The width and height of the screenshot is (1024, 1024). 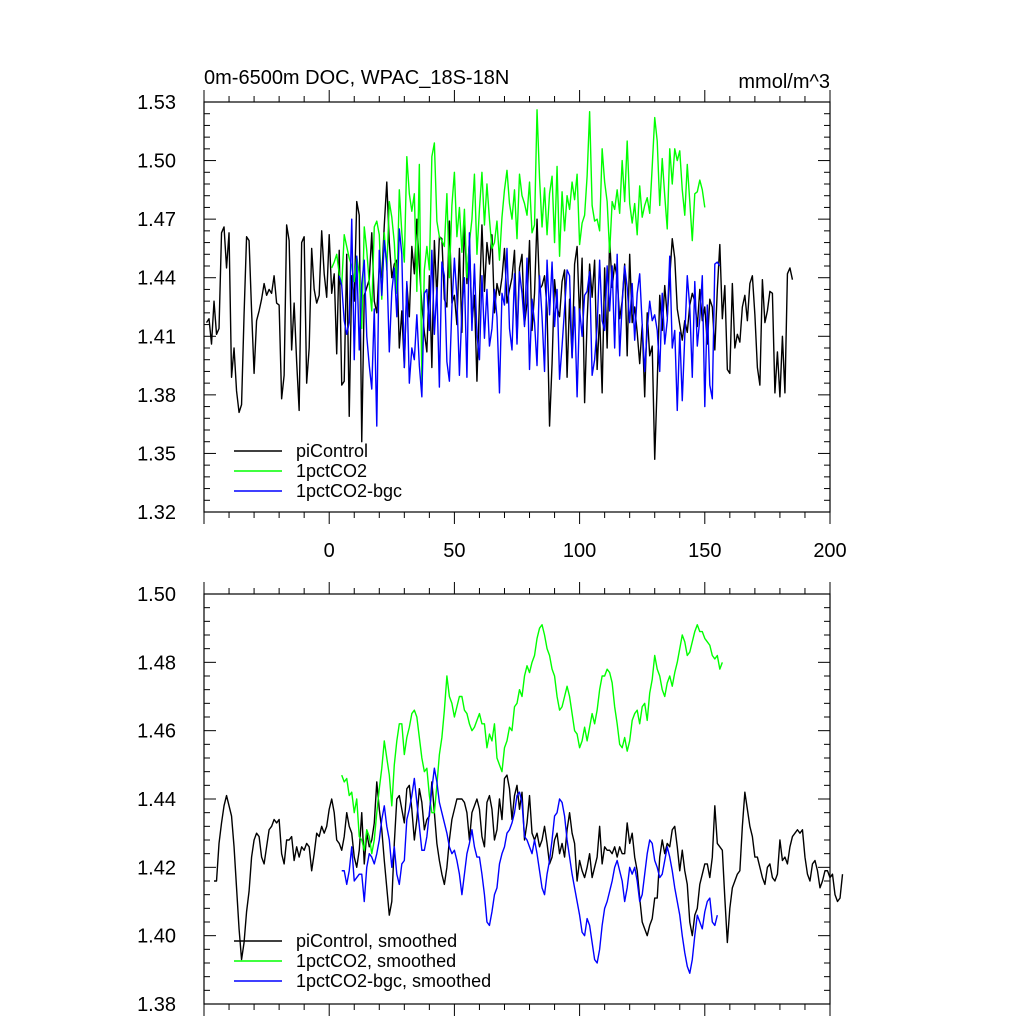 What do you see at coordinates (393, 981) in the screenshot?
I see `legend-label: 1pctCO2-bgc, smoothed` at bounding box center [393, 981].